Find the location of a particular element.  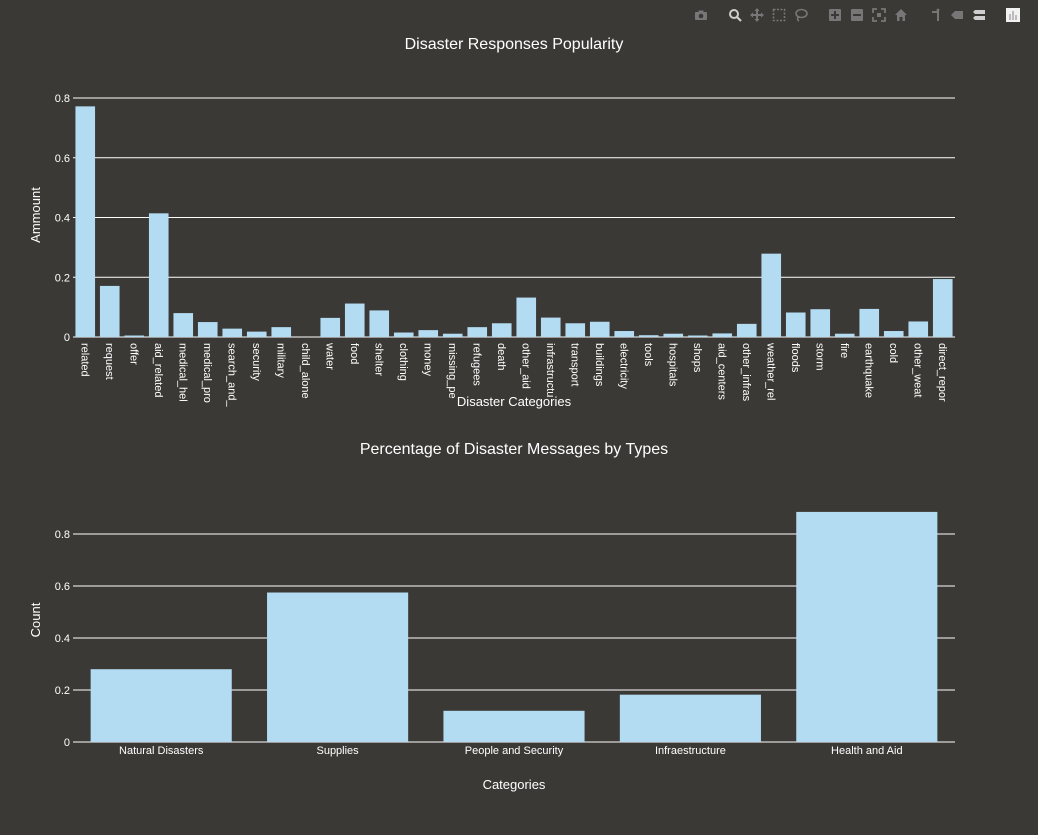

c1-bar-electricity is located at coordinates (624, 334).